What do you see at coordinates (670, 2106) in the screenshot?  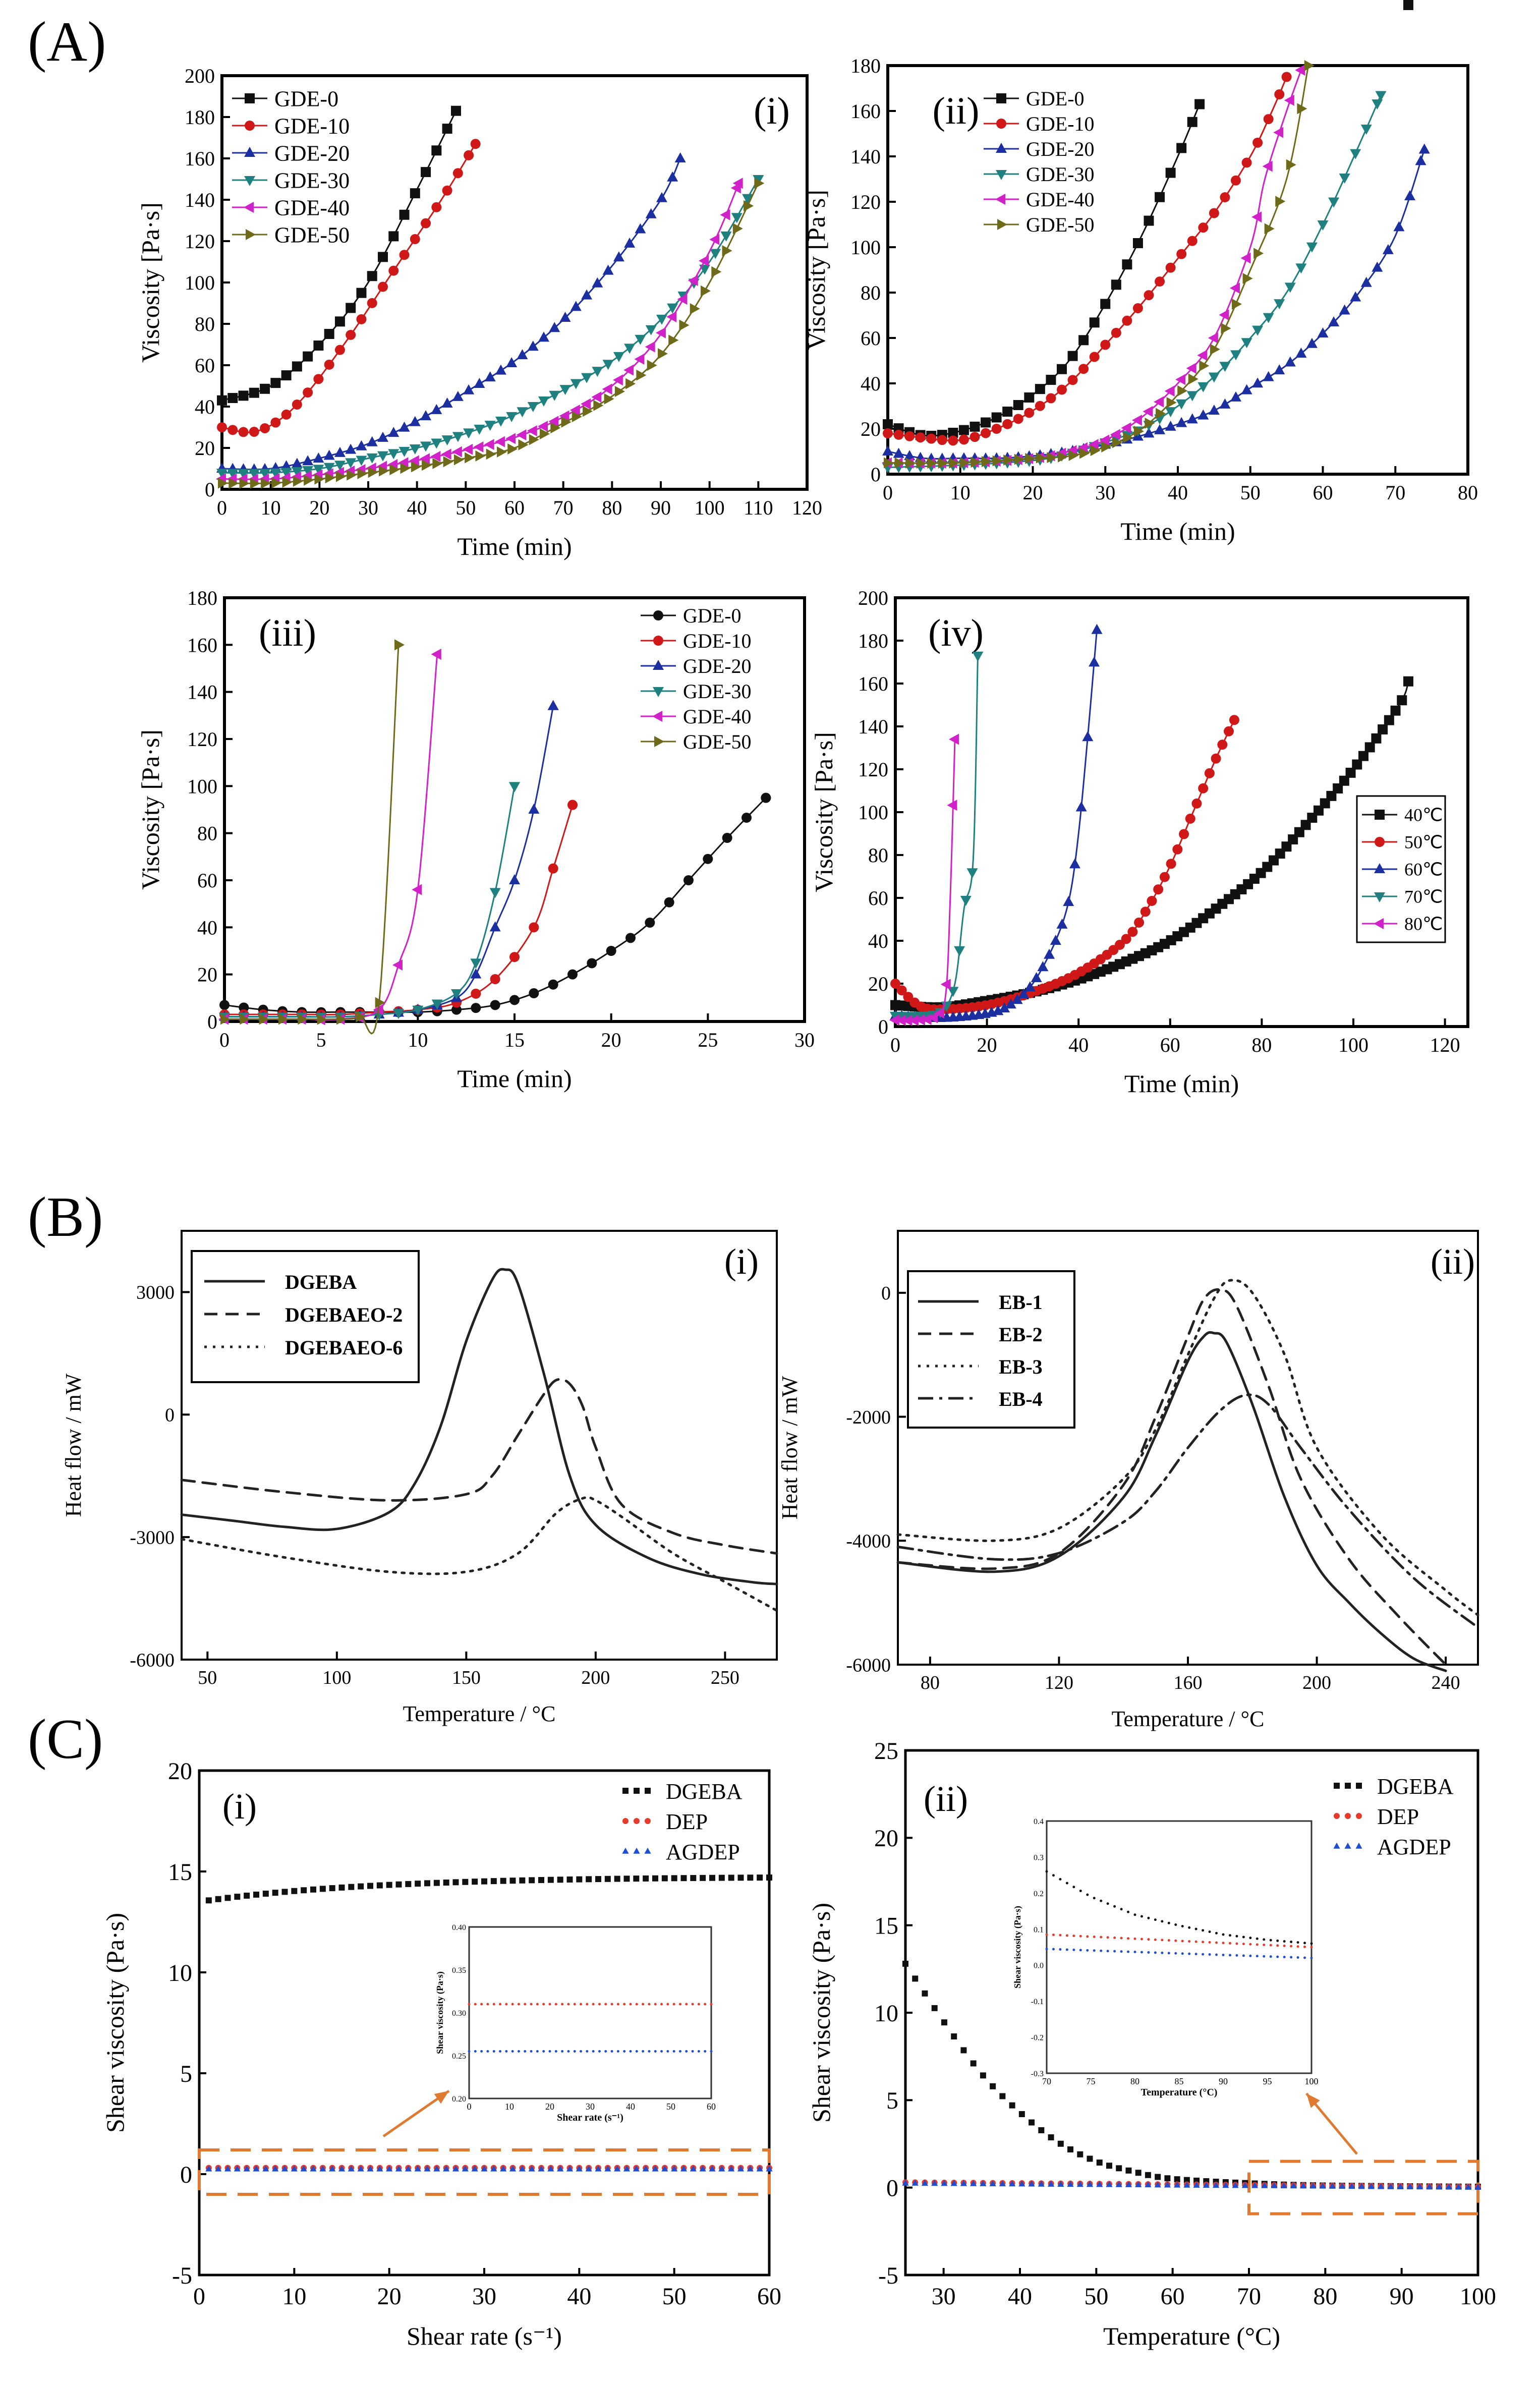 I see `inset-x-tick-label: 50` at bounding box center [670, 2106].